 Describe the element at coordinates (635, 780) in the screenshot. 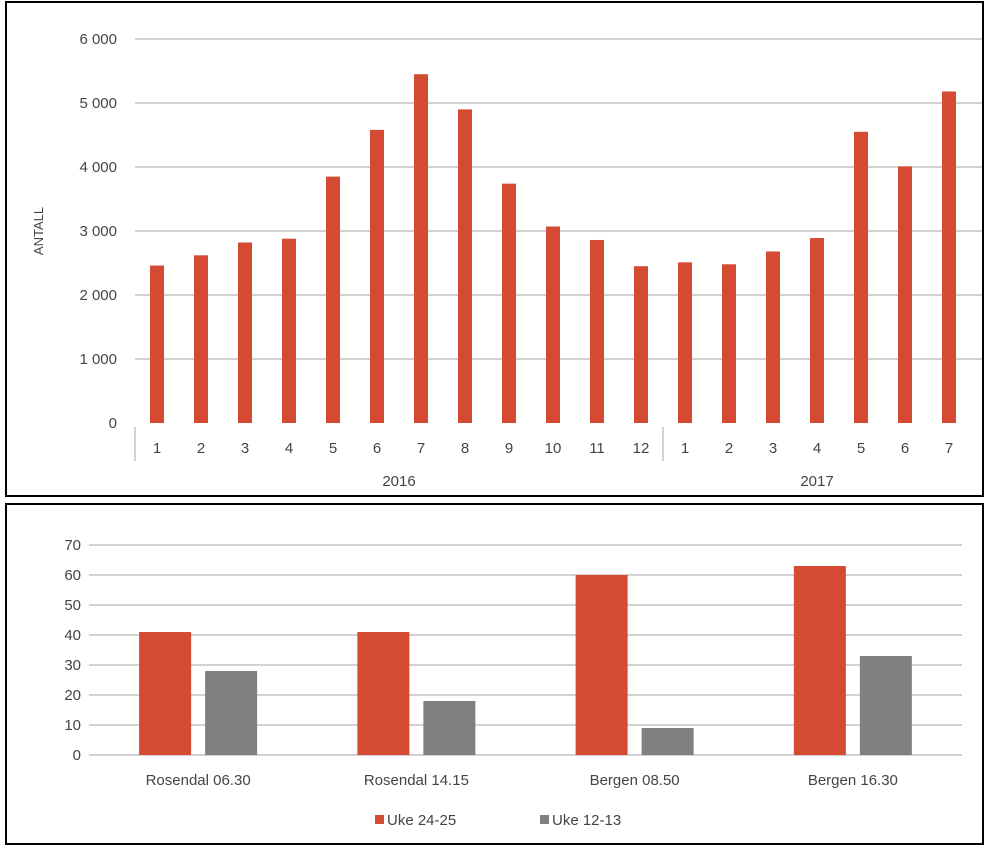

I see `x-tick-label: Bergen 08.50` at that location.